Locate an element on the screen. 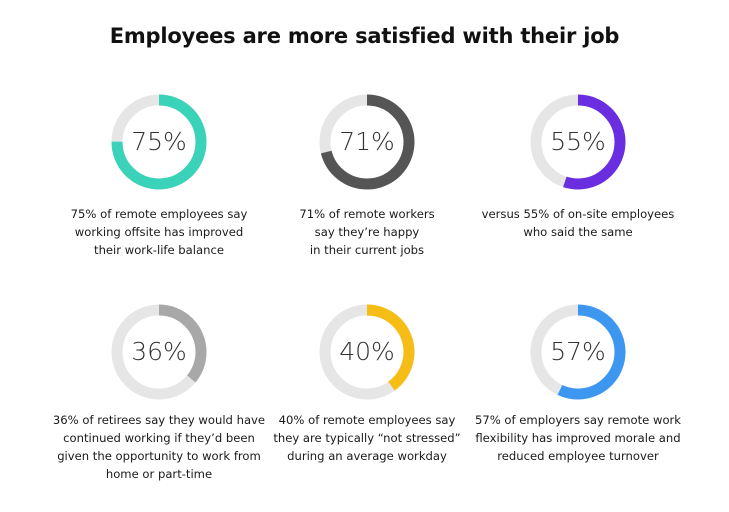  donut-value-label: 36% is located at coordinates (159, 351).